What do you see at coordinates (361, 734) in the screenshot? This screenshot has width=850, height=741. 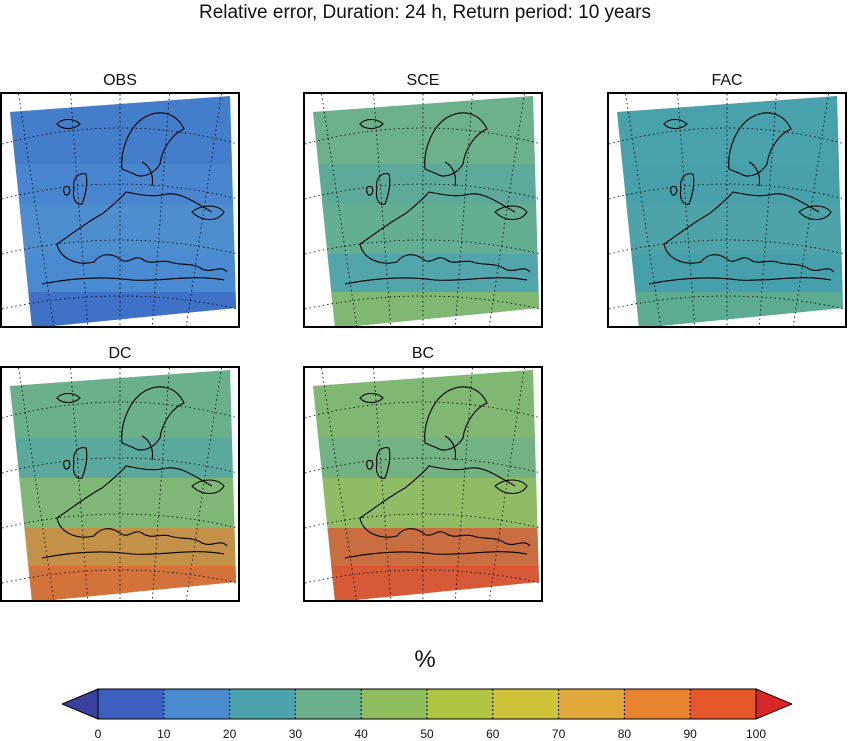 I see `colorbar-tick-label: 40` at bounding box center [361, 734].